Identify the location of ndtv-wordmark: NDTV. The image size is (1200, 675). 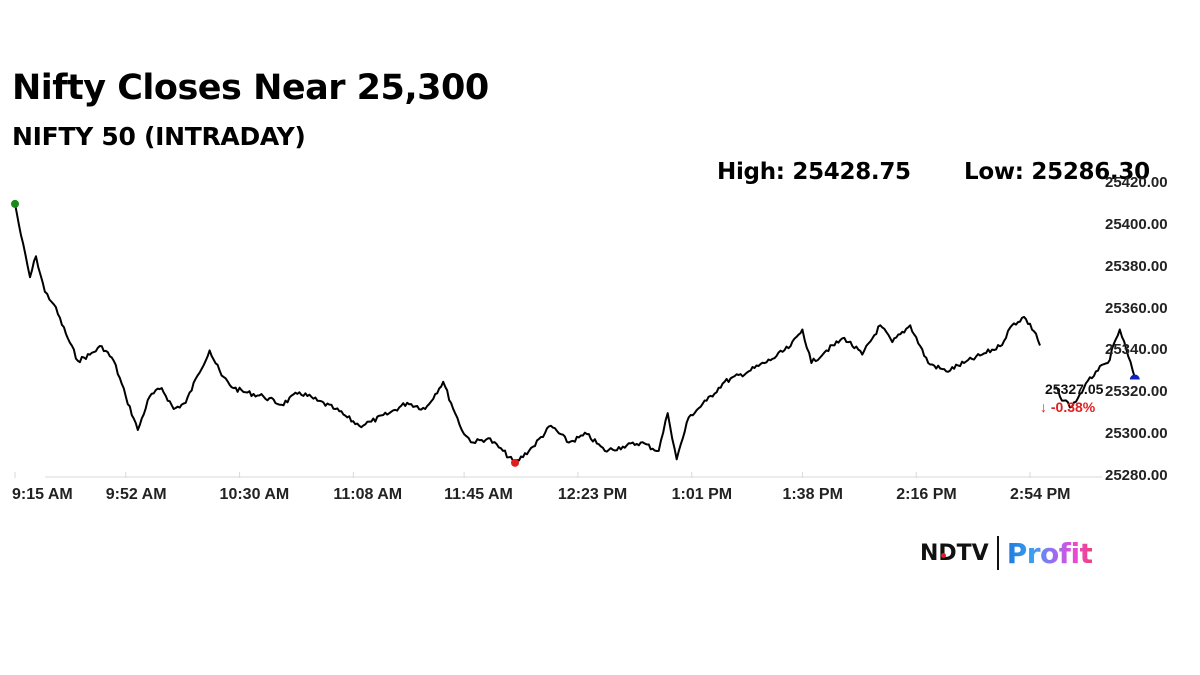
(954, 553).